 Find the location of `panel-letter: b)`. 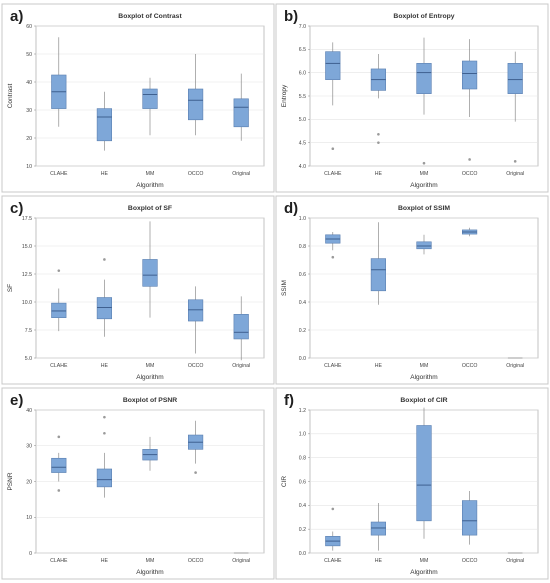

panel-letter: b) is located at coordinates (291, 16).